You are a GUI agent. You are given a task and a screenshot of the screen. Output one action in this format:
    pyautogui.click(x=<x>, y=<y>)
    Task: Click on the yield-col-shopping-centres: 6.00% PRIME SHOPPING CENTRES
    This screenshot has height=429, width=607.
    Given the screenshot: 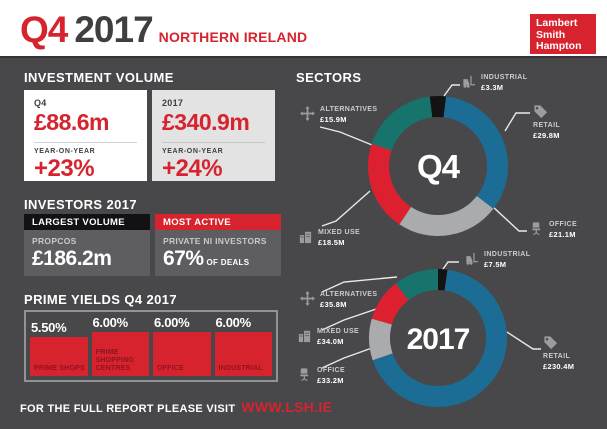 What is the action you would take?
    pyautogui.click(x=120, y=345)
    